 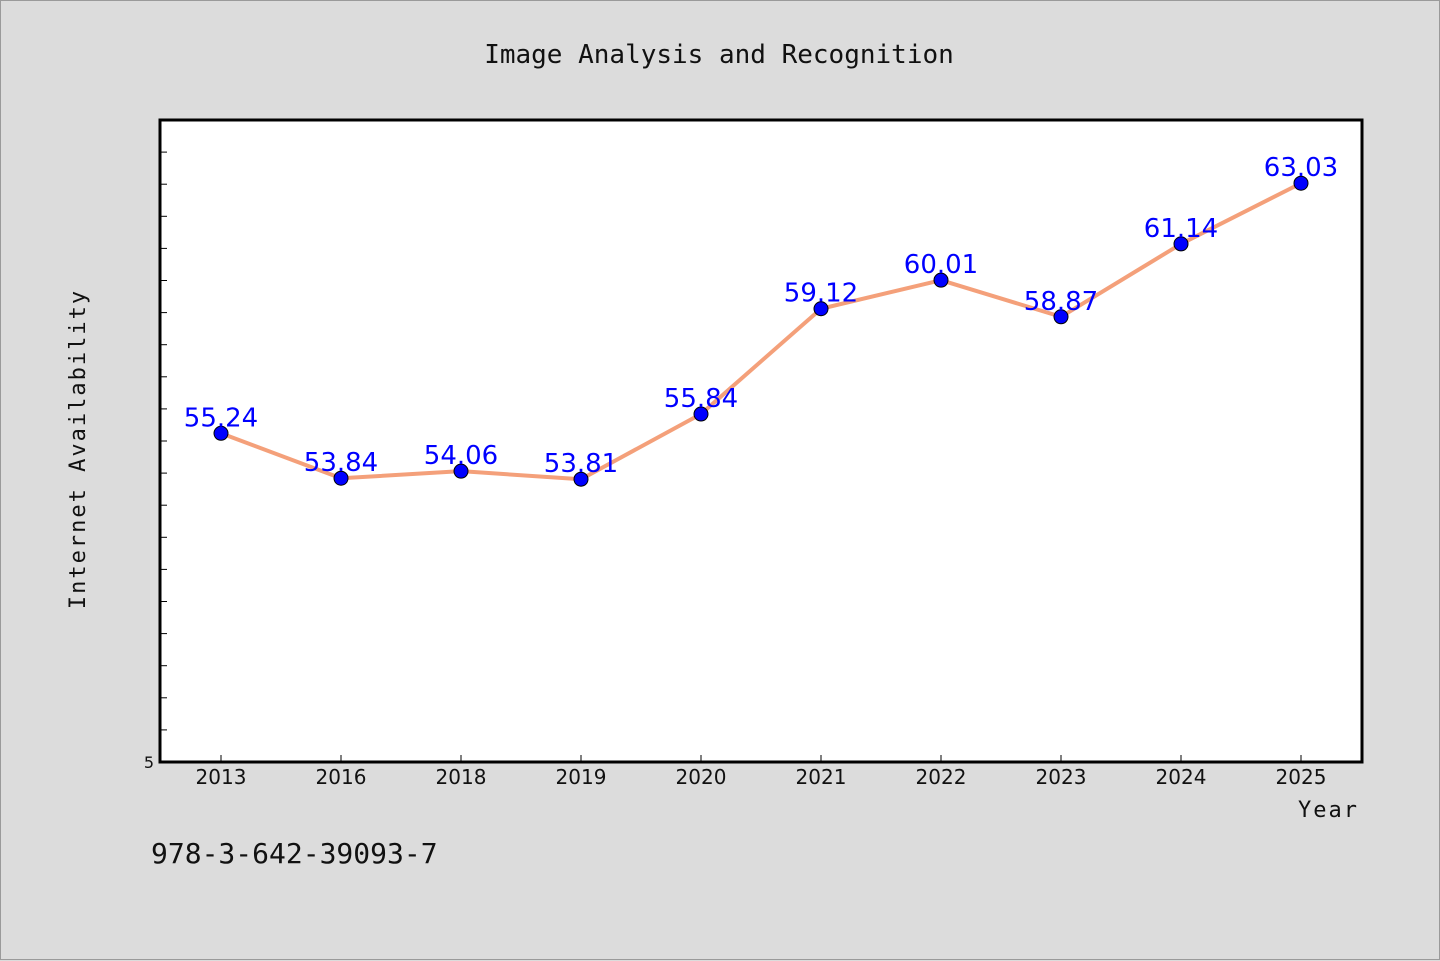 I want to click on data-point-2018, so click(x=461, y=471).